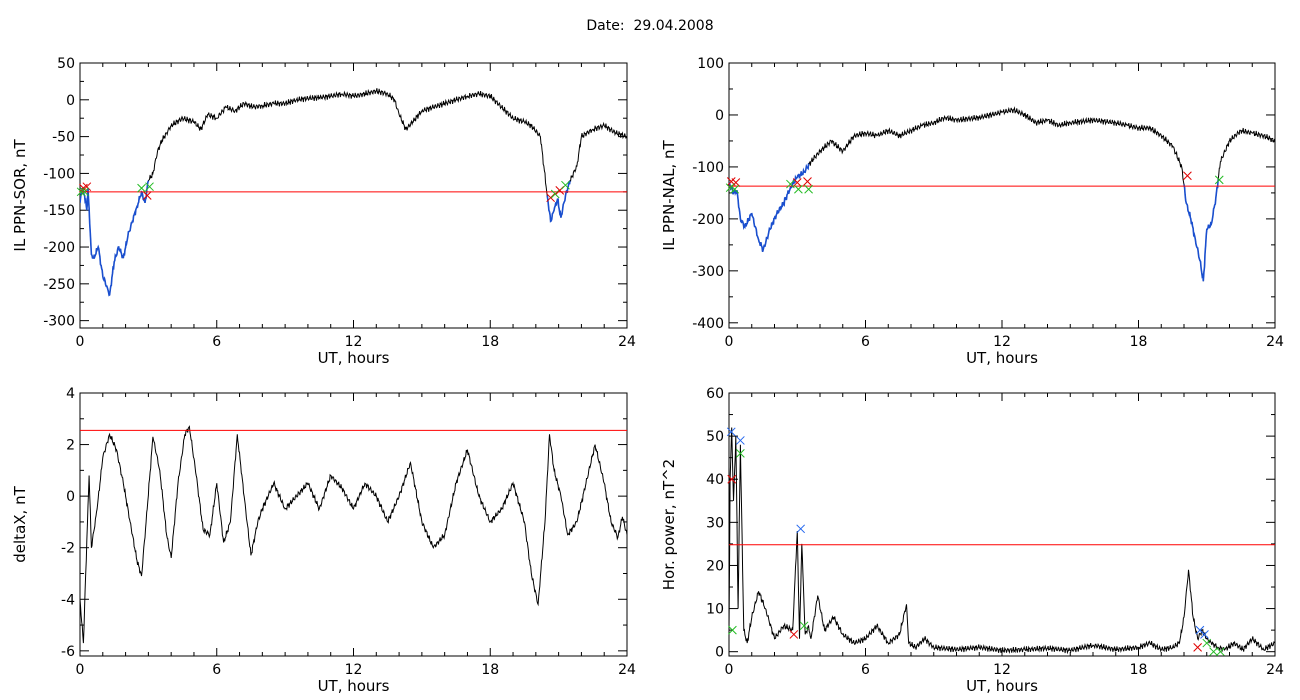 The width and height of the screenshot is (1300, 700). Describe the element at coordinates (669, 195) in the screenshot. I see `y-axis-label: IL PPN-NAL, nT` at that location.